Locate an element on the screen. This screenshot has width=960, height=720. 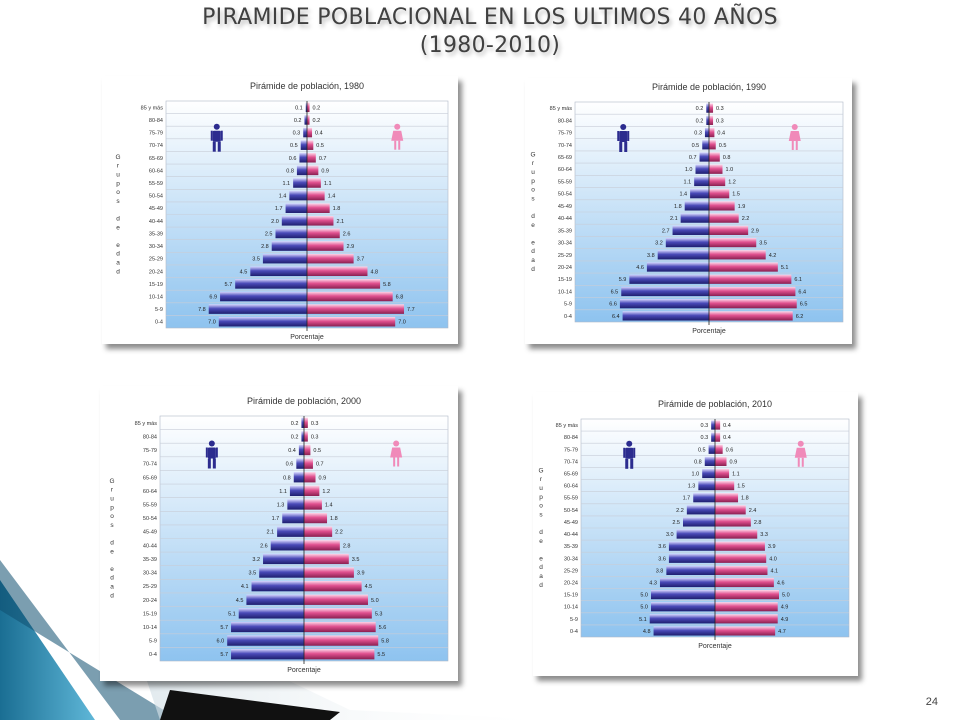
male-value-label: 3.2 is located at coordinates (256, 560).